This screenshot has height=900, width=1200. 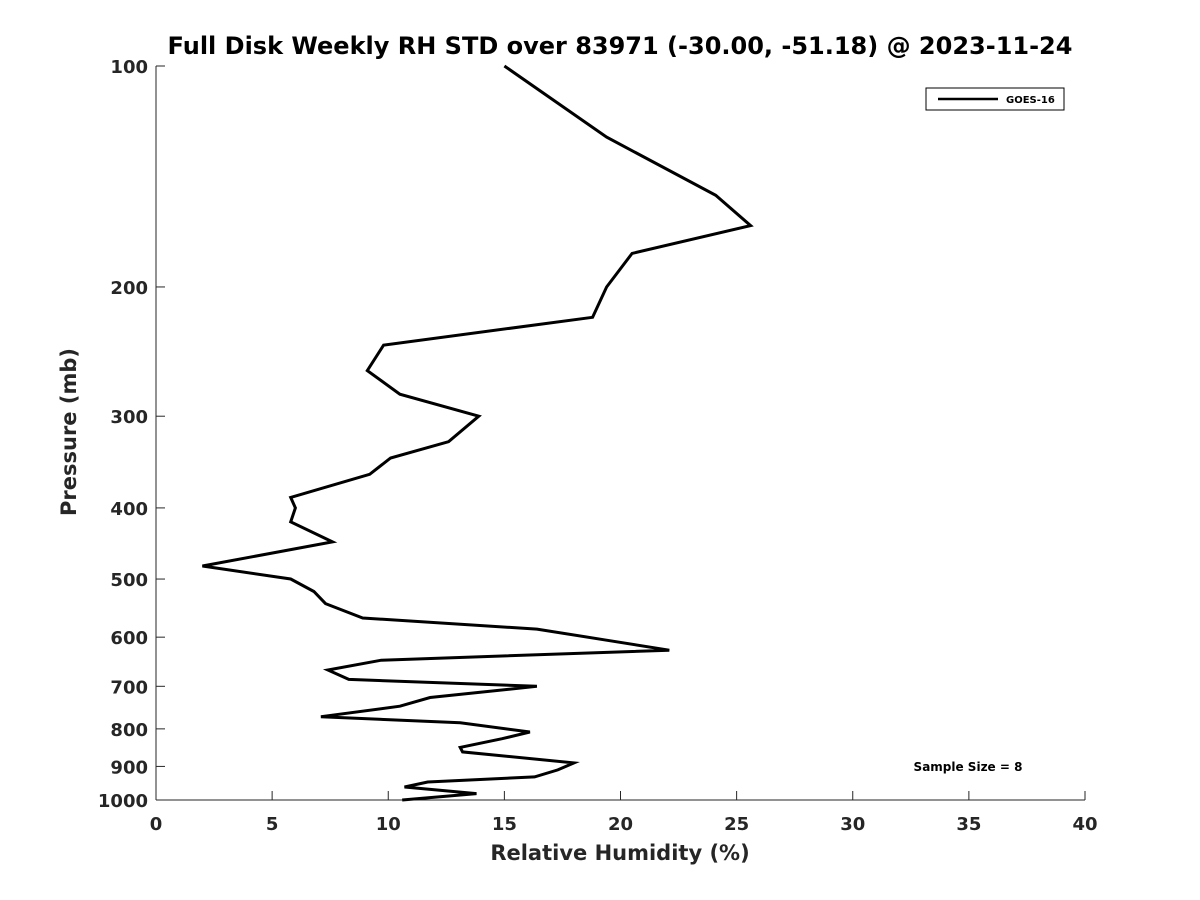 What do you see at coordinates (624, 813) in the screenshot?
I see `x-ticks: 0 5 10 15 20 25 30 35 40` at bounding box center [624, 813].